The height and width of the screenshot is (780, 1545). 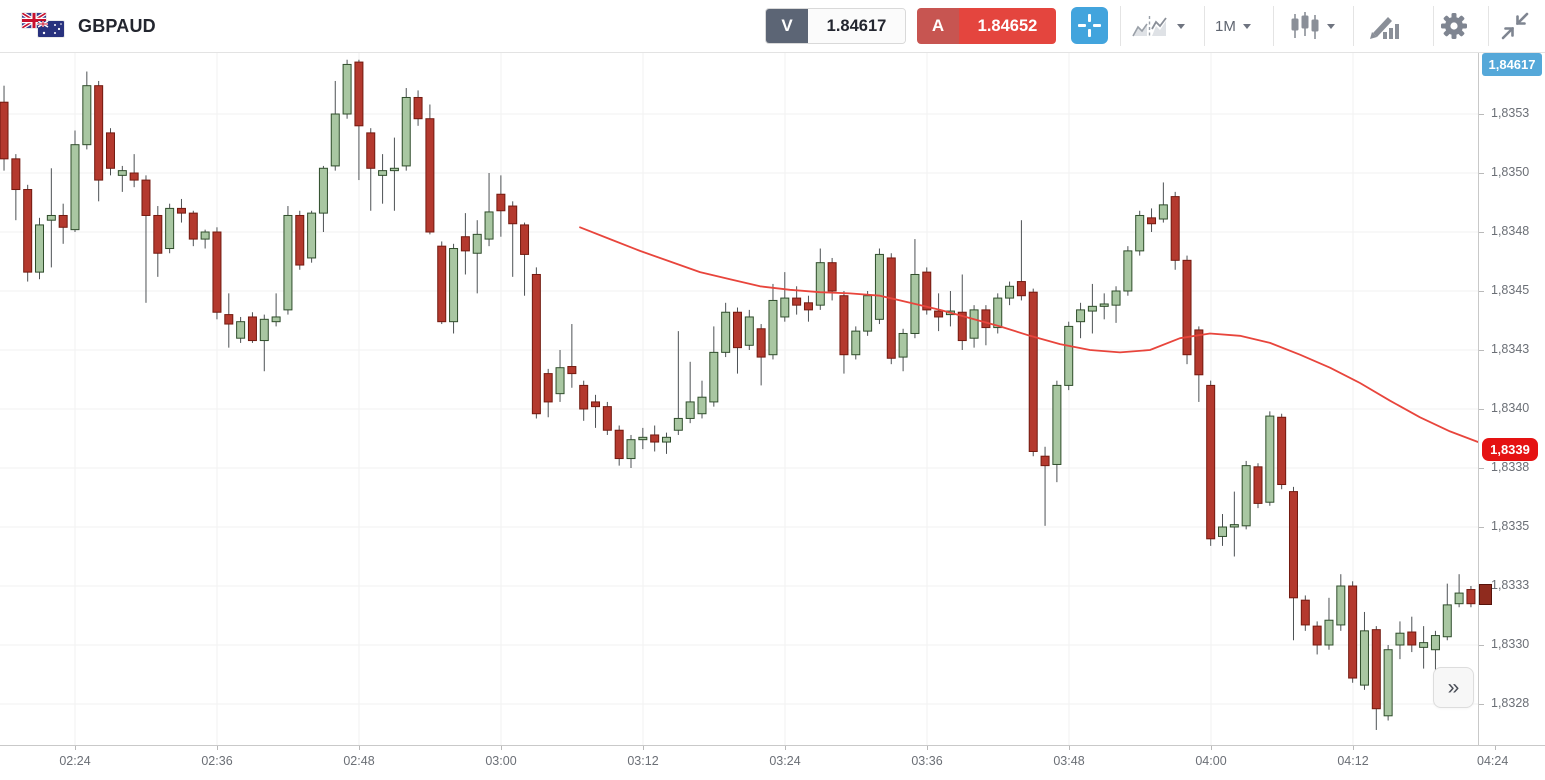 What do you see at coordinates (986, 26) in the screenshot?
I see `buy-price-button: A 1.84652` at bounding box center [986, 26].